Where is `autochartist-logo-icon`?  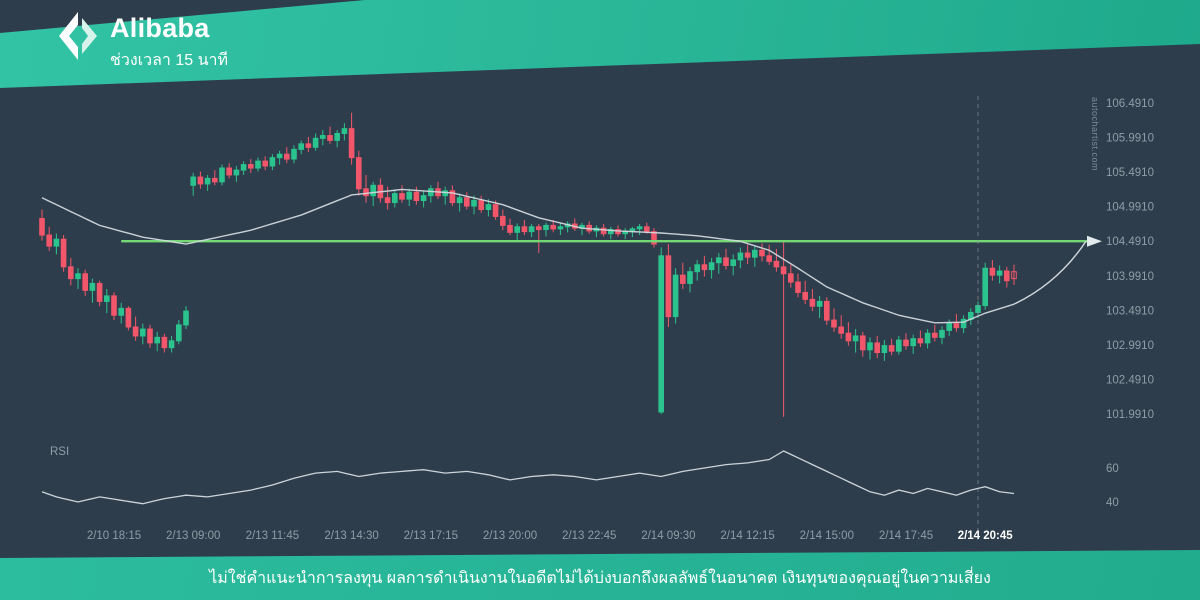 autochartist-logo-icon is located at coordinates (78, 36).